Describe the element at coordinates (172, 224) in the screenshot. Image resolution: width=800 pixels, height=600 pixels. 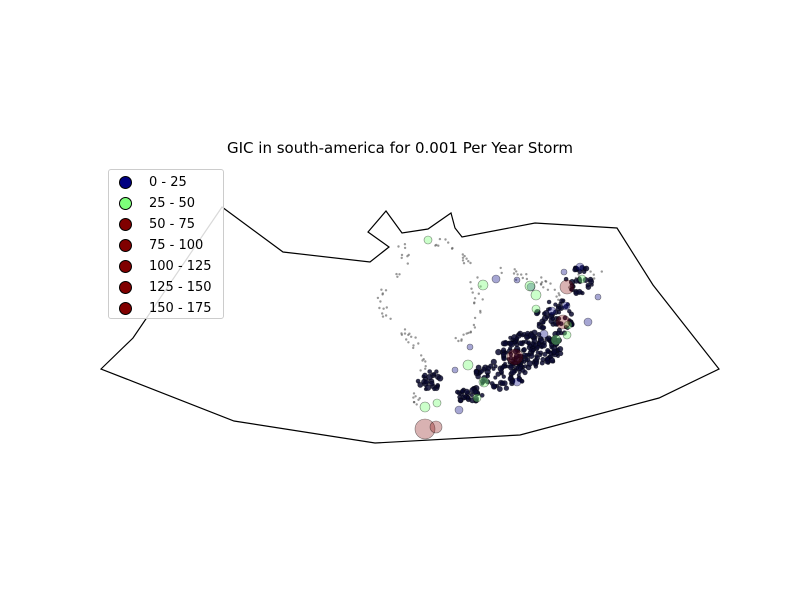
I see `legend-label: 50 - 75` at that location.